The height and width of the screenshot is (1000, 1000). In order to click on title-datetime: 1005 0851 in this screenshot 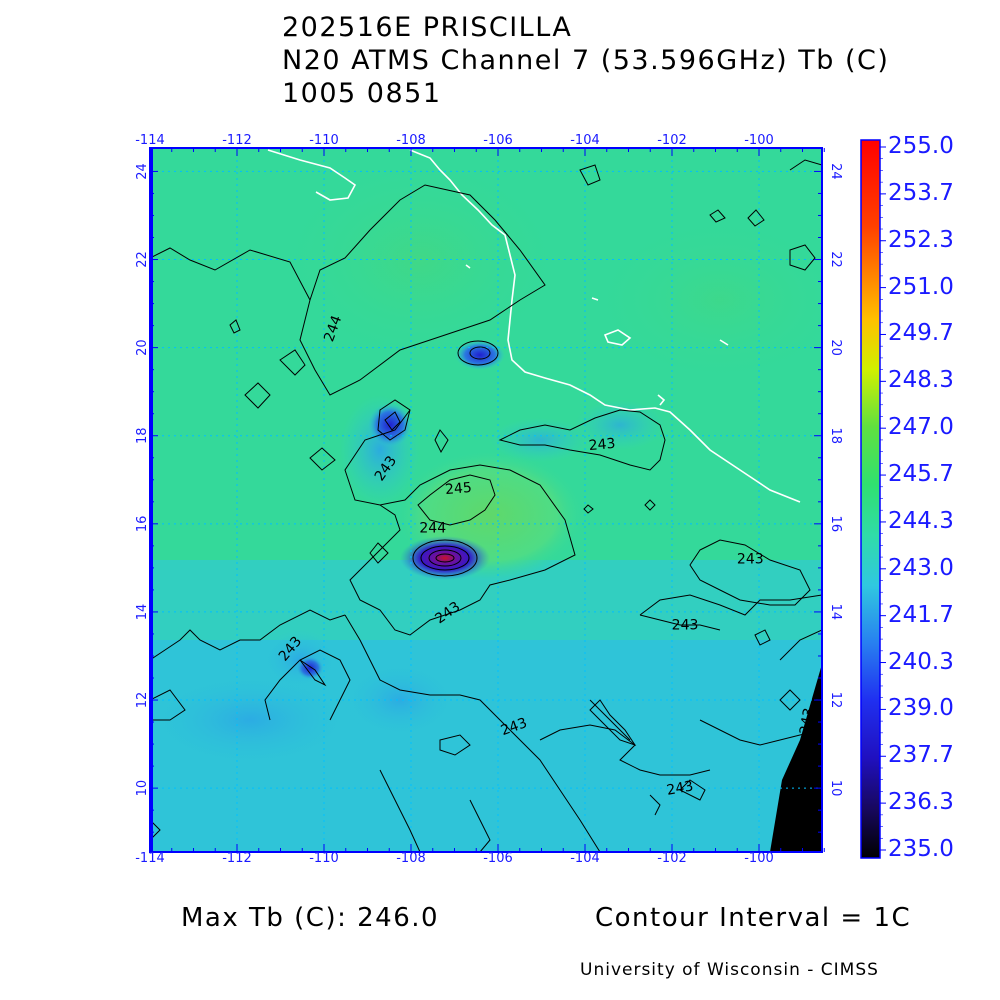, I will do `click(362, 93)`.